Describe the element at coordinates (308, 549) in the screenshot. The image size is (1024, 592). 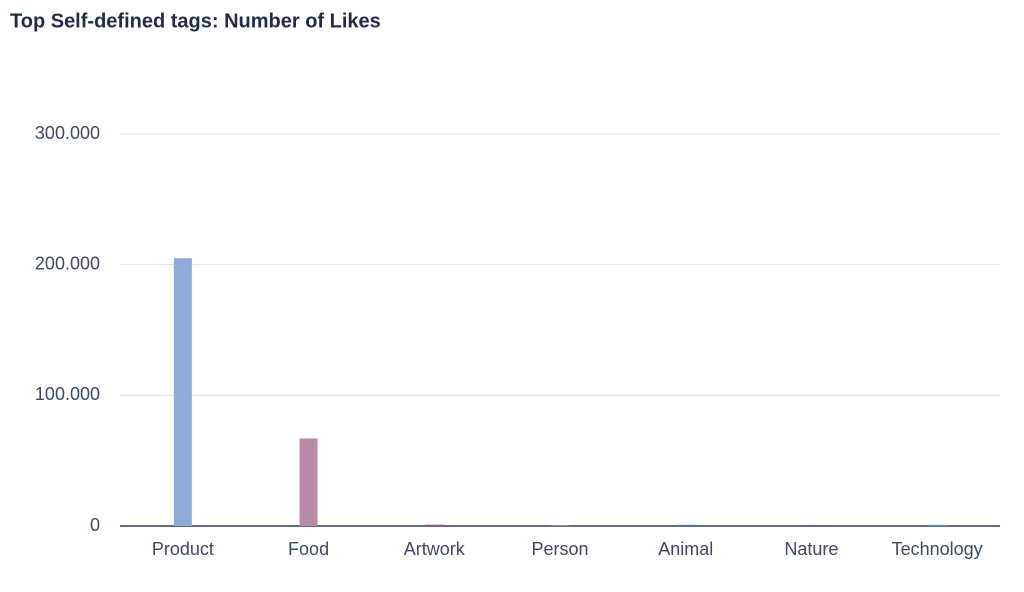
I see `x-tick-label: Food` at that location.